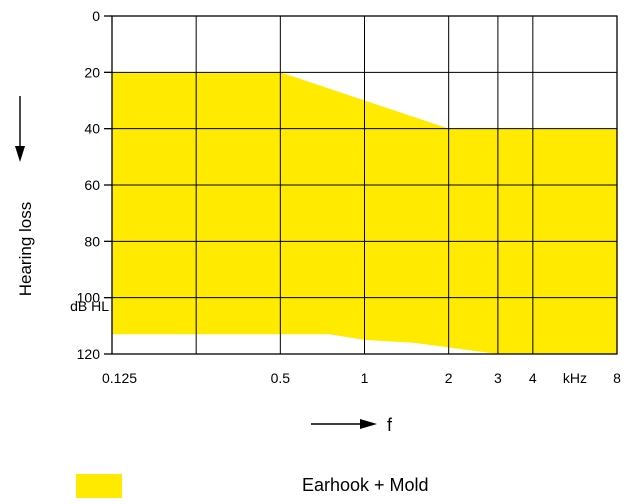 This screenshot has width=626, height=504. What do you see at coordinates (390, 425) in the screenshot?
I see `x-axis-label: f` at bounding box center [390, 425].